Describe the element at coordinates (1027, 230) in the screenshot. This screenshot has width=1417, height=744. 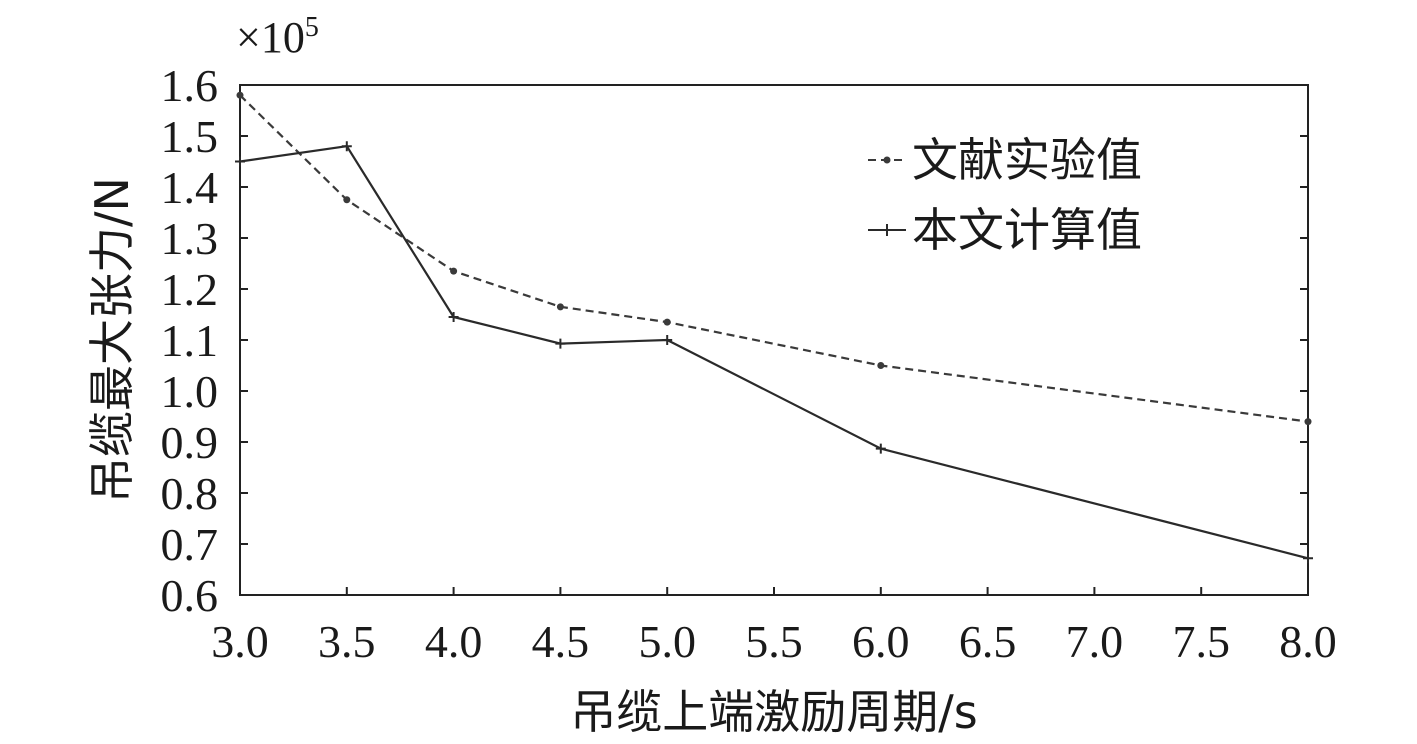
I see `legend-label-calculation: 本文计算值` at that location.